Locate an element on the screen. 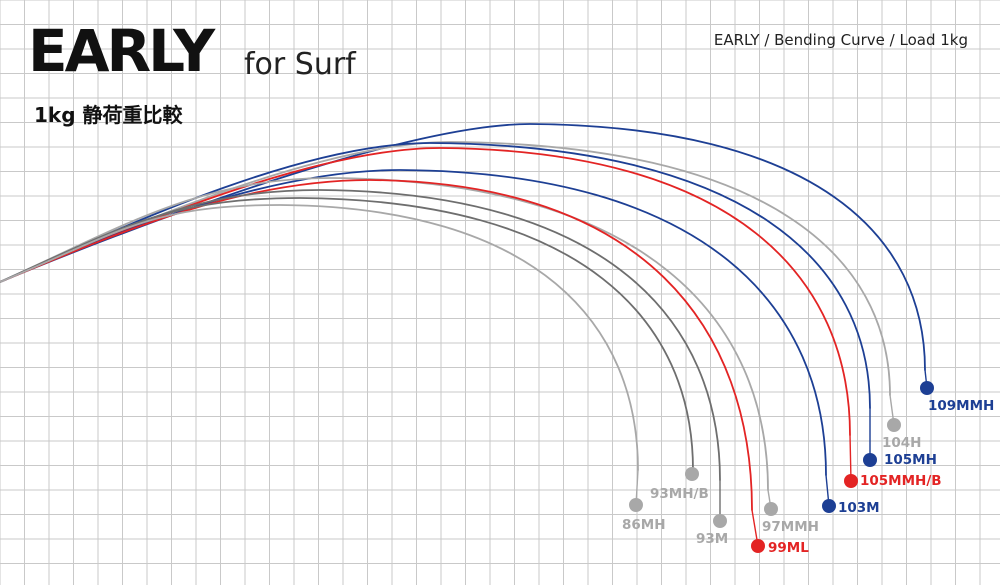 This screenshot has width=1000, height=585. curve-connector is located at coordinates (850, 458).